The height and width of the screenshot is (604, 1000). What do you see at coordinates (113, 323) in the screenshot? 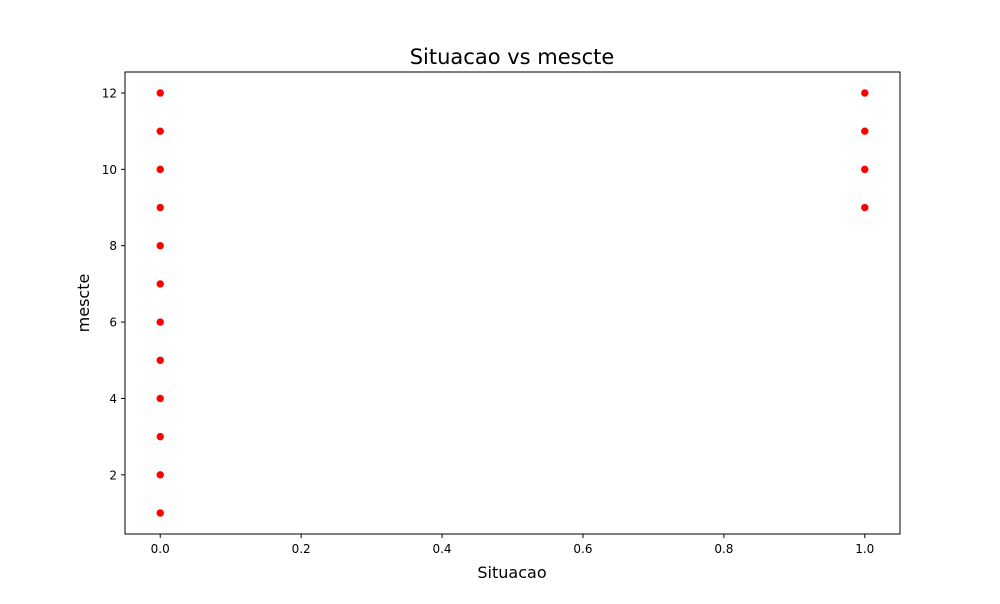
I see `y-tick-label: 6` at bounding box center [113, 323].